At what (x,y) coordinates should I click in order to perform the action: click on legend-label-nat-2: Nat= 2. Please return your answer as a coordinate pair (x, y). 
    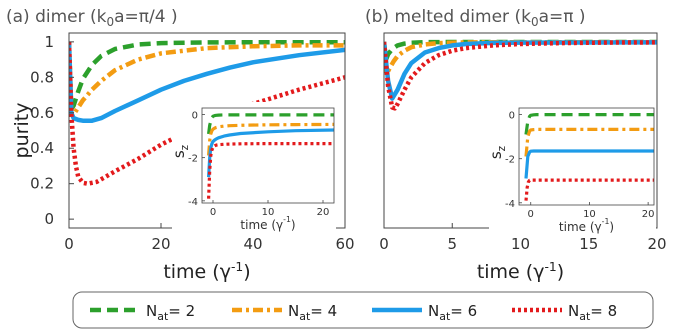
    Looking at the image, I should click on (170, 312).